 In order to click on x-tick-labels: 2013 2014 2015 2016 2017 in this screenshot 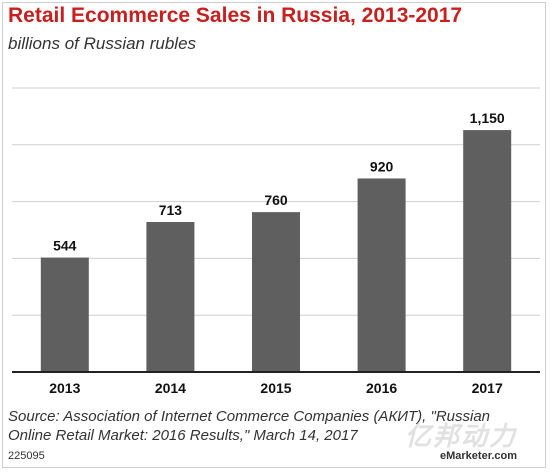, I will do `click(276, 388)`.